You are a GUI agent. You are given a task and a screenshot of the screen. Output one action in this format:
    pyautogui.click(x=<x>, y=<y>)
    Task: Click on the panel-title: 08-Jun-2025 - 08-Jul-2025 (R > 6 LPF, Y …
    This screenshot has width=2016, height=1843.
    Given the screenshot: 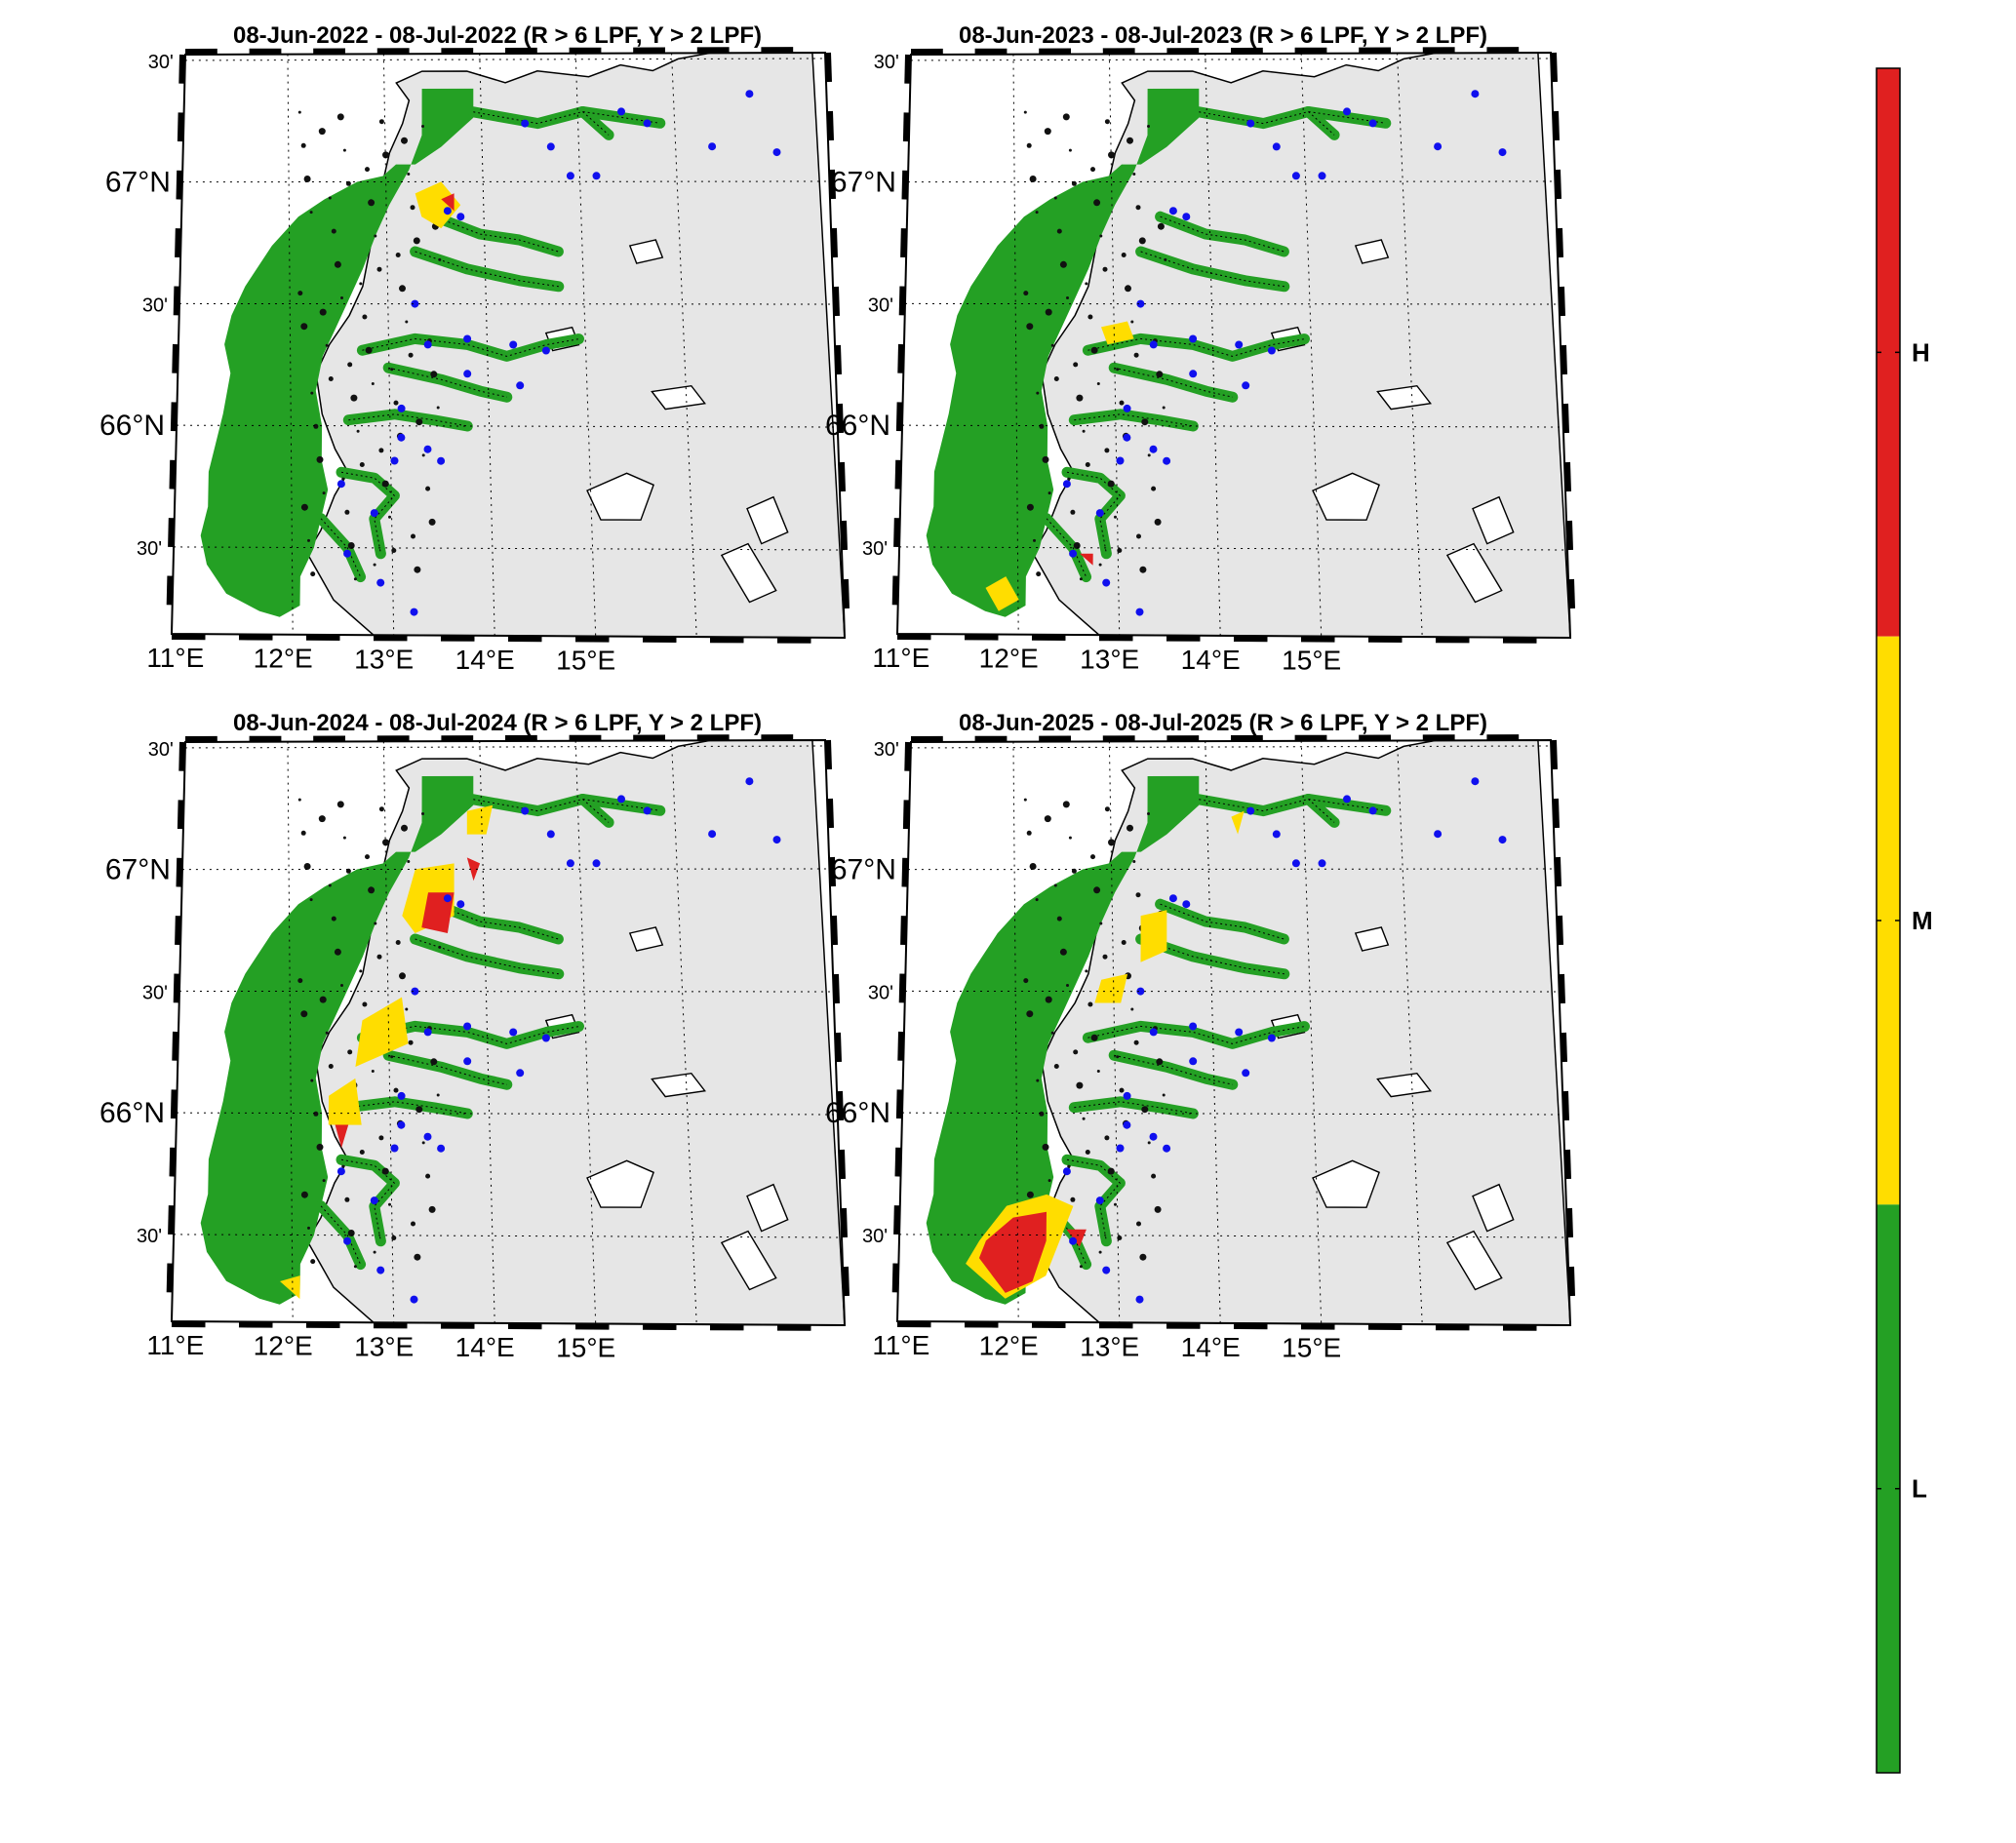 What is the action you would take?
    pyautogui.click(x=1223, y=723)
    